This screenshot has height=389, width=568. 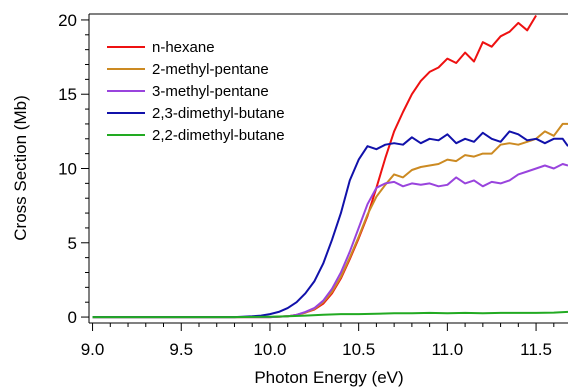 I want to click on x-tick-label: 10.0, so click(x=269, y=349).